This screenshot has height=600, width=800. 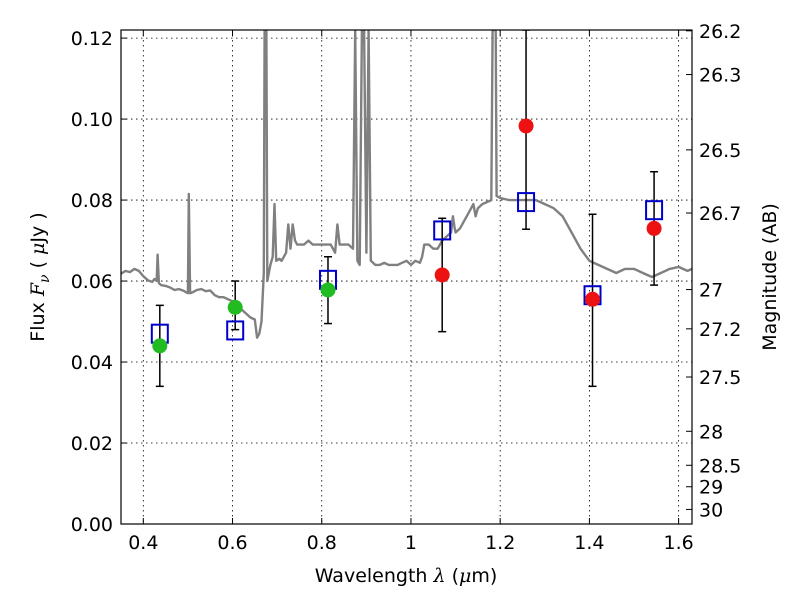 What do you see at coordinates (770, 277) in the screenshot?
I see `magnitude-axis-label: Magnitude (AB)` at bounding box center [770, 277].